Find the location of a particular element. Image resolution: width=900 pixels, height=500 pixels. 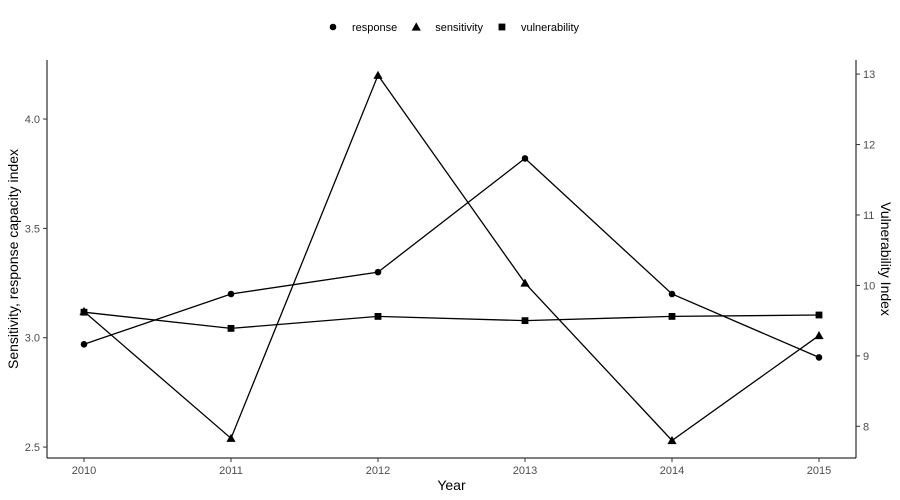

y-tick-label: 3.5 is located at coordinates (32, 229).